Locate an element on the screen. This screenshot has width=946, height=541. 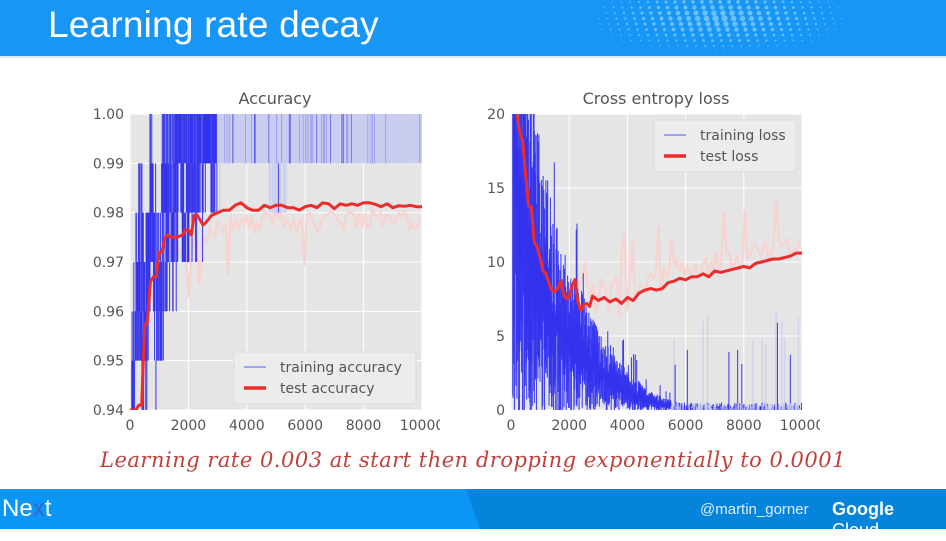
y-tick-label: 0.94 is located at coordinates (108, 411).